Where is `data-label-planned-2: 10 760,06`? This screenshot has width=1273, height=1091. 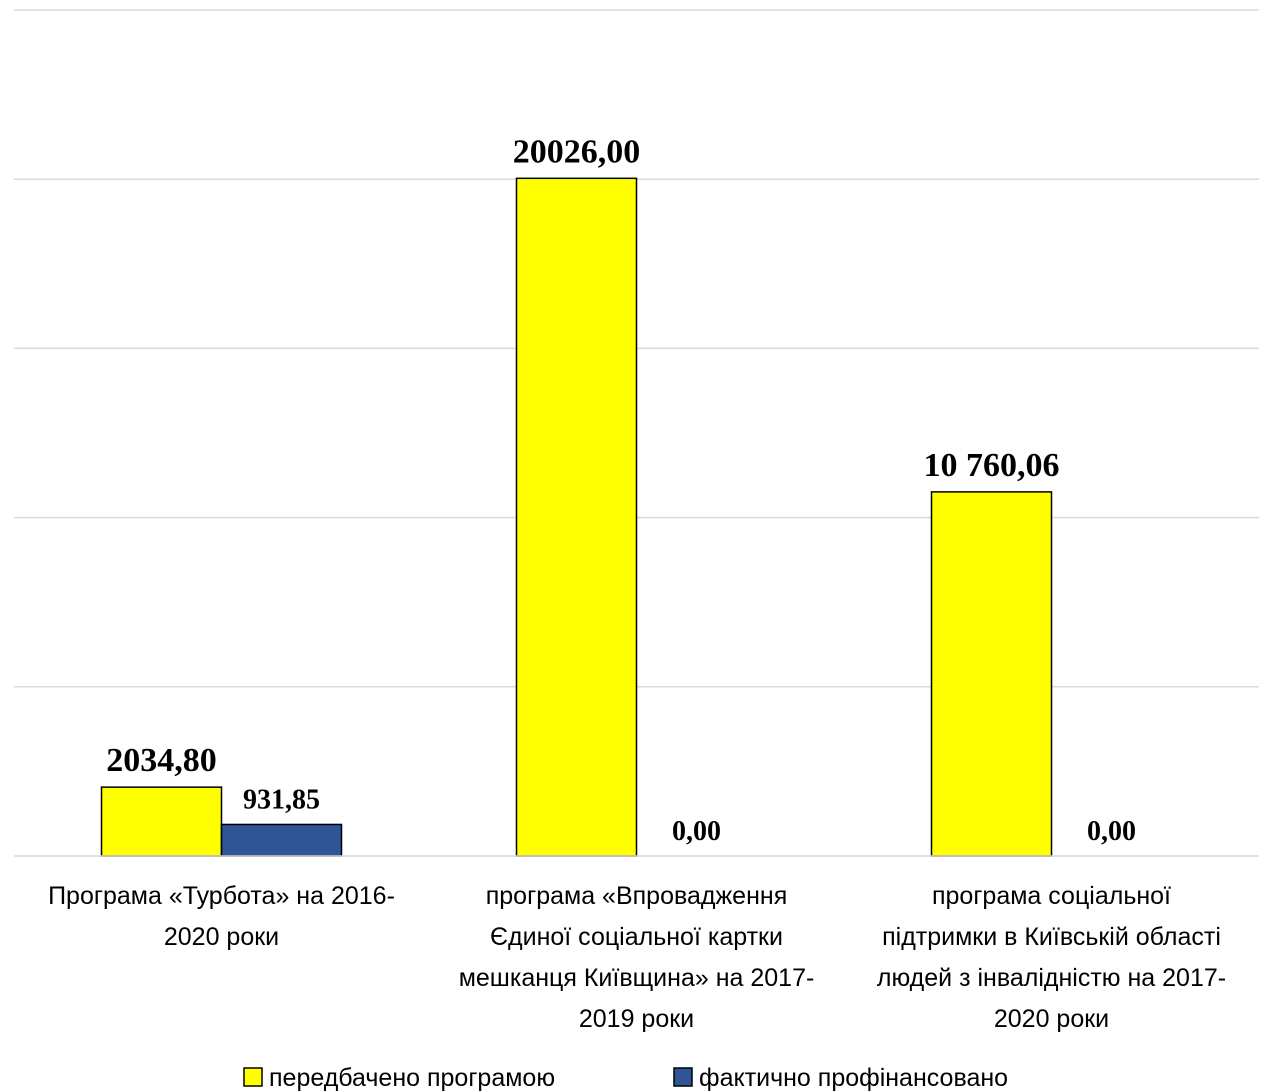 data-label-planned-2: 10 760,06 is located at coordinates (992, 465).